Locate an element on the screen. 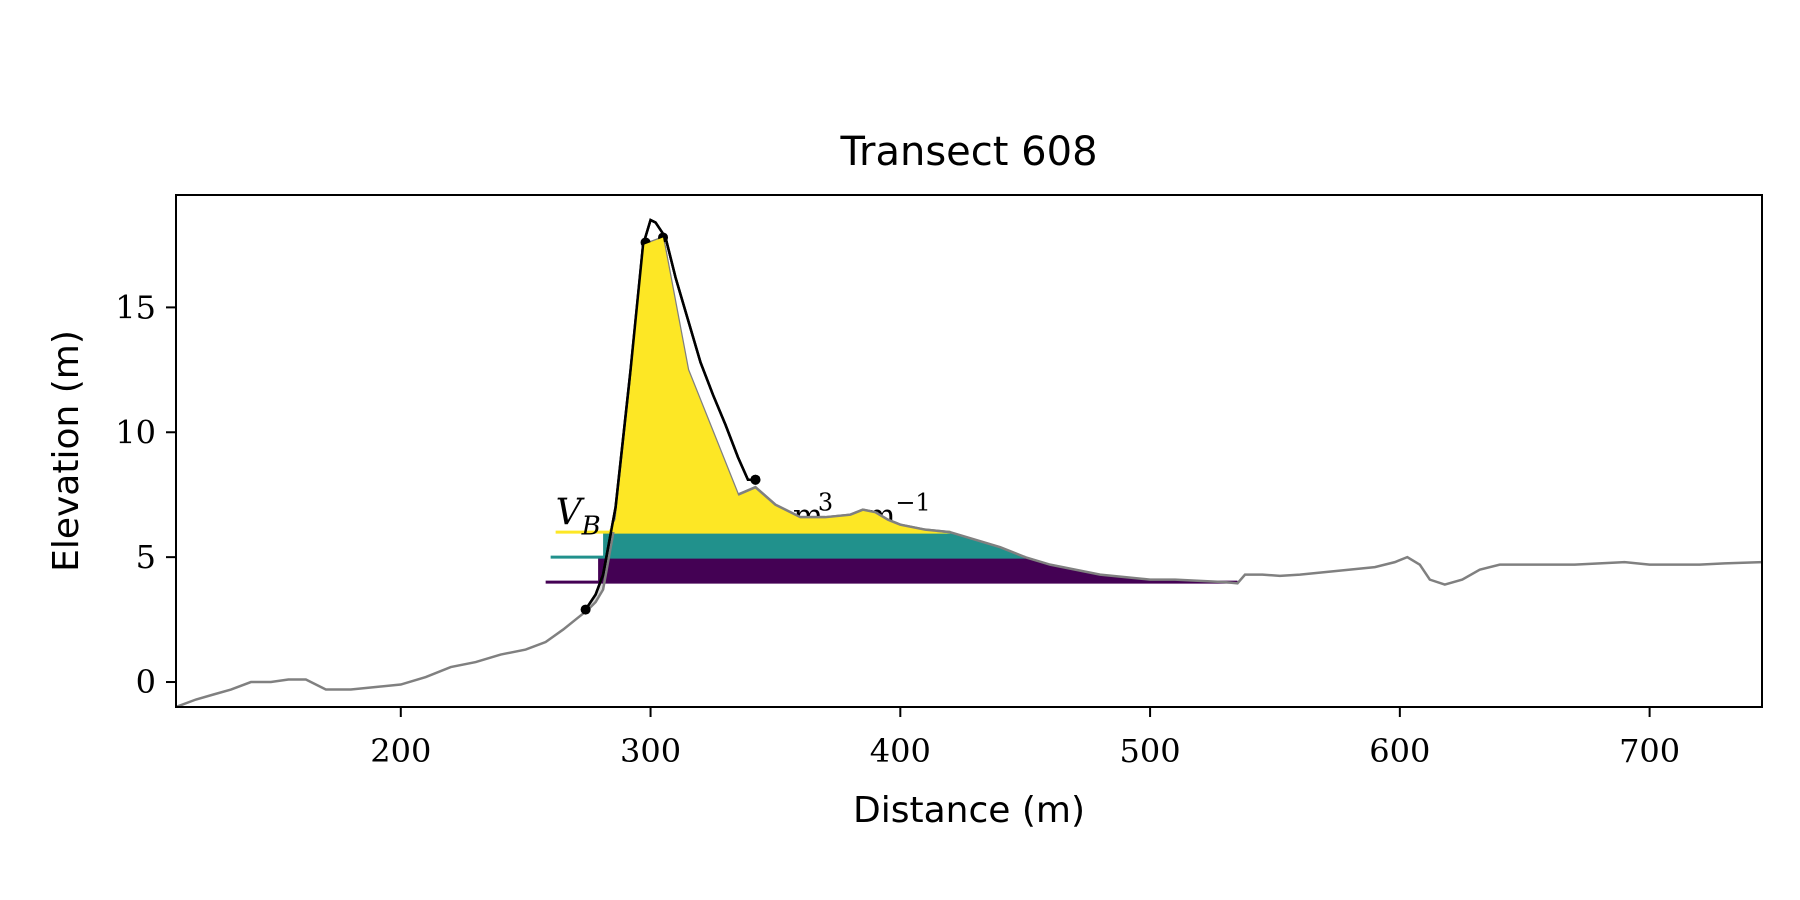 This screenshot has width=1800, height=900. y-axis: 0 5 10 15 is located at coordinates (145, 494).